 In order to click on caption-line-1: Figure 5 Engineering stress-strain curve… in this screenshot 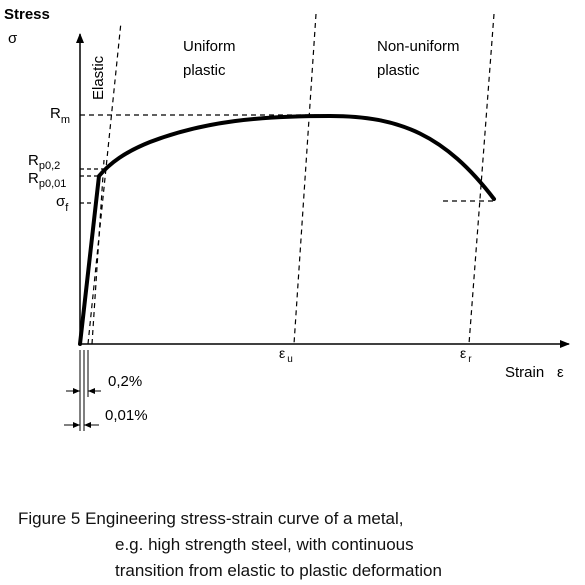, I will do `click(211, 518)`.